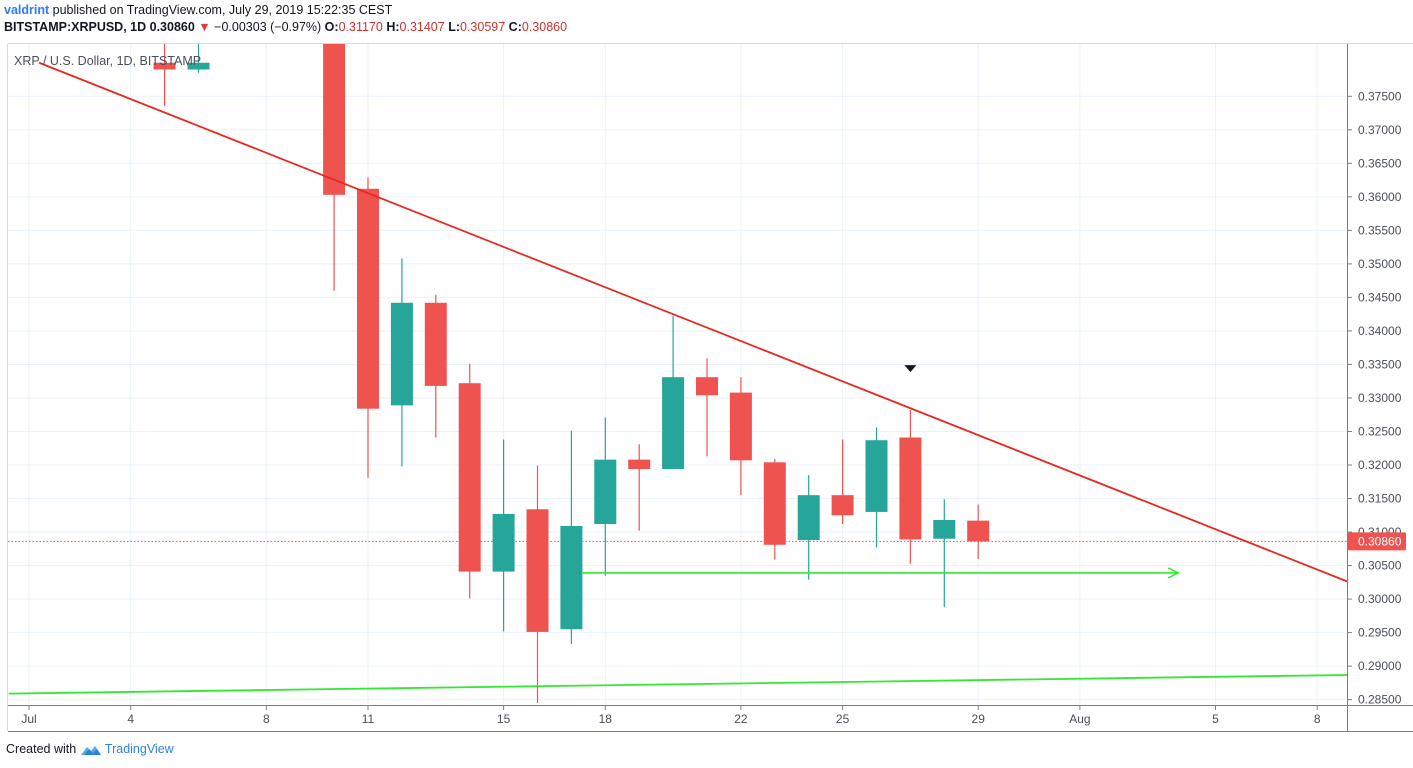 The image size is (1413, 768). I want to click on close-value: 0.30860, so click(544, 27).